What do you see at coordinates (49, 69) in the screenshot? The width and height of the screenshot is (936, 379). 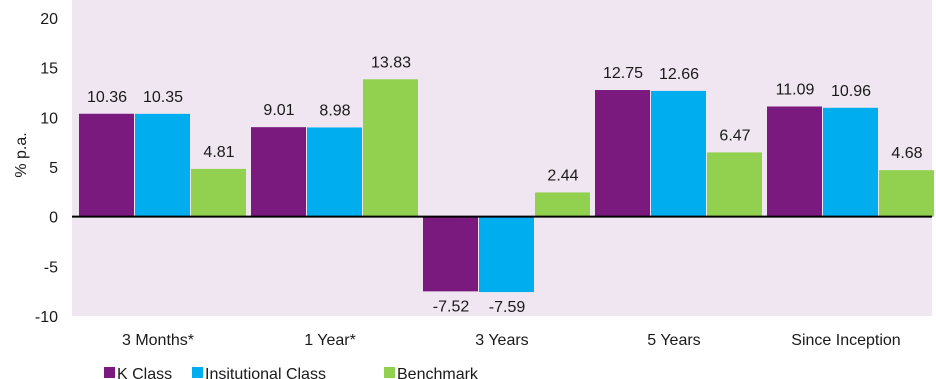 I see `y-tick-label: 15` at bounding box center [49, 69].